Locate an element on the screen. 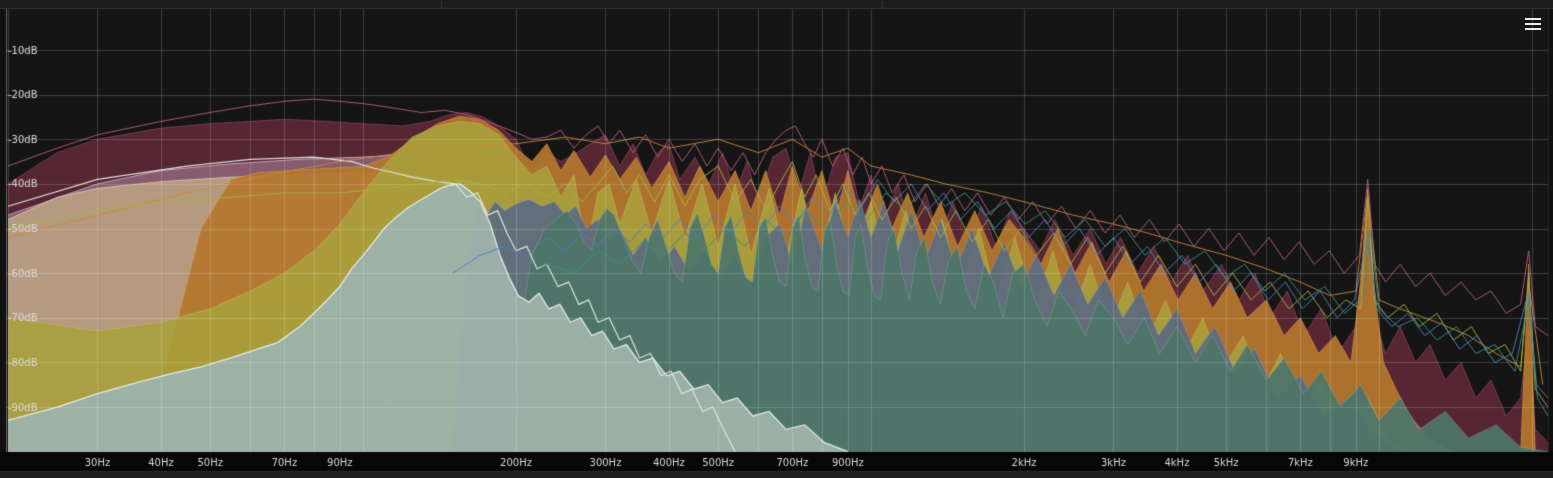 This screenshot has height=478, width=1553. menu-button is located at coordinates (1533, 24).